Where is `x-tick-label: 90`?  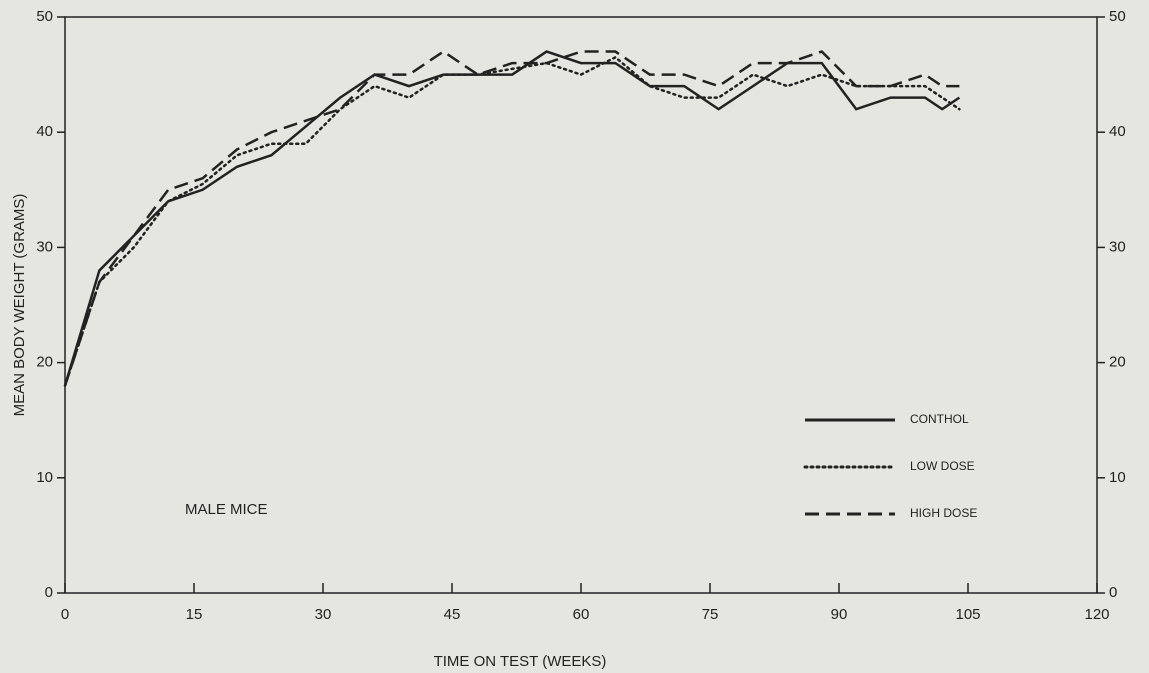 x-tick-label: 90 is located at coordinates (839, 614).